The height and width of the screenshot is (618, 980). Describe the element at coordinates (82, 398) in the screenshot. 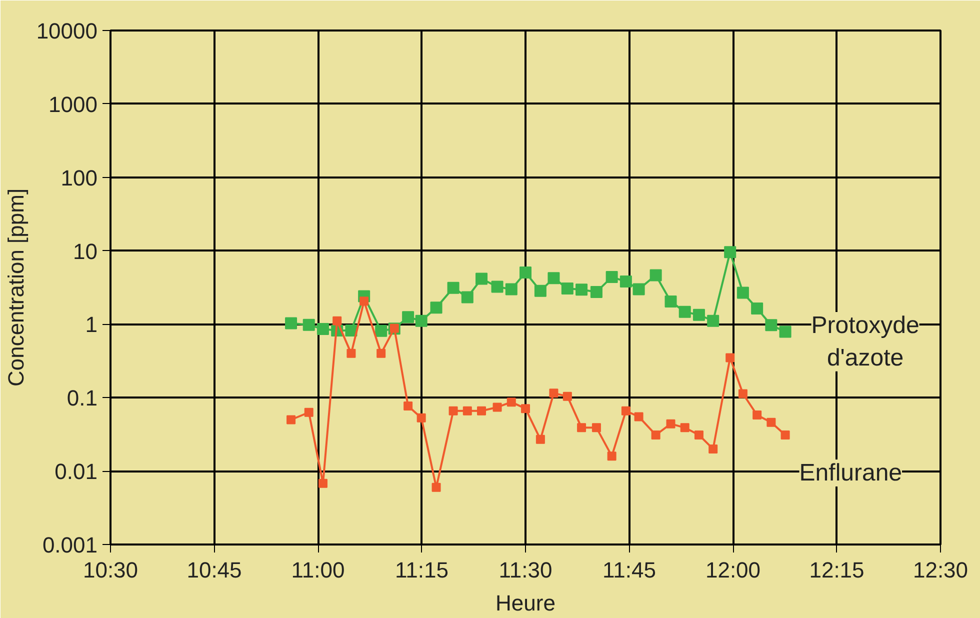

I see `y-tick-label: 0.1` at that location.